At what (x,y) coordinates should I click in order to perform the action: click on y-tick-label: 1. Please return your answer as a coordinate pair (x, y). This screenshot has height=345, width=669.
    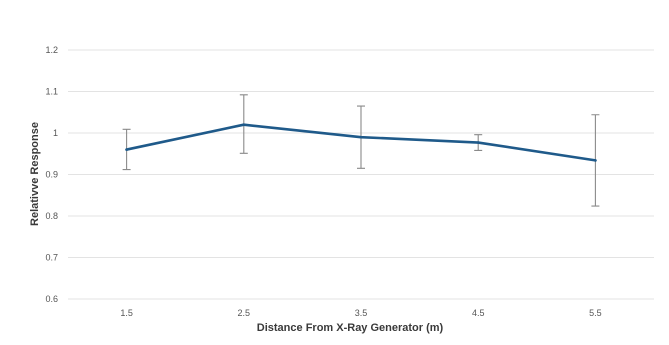
    Looking at the image, I should click on (55, 133).